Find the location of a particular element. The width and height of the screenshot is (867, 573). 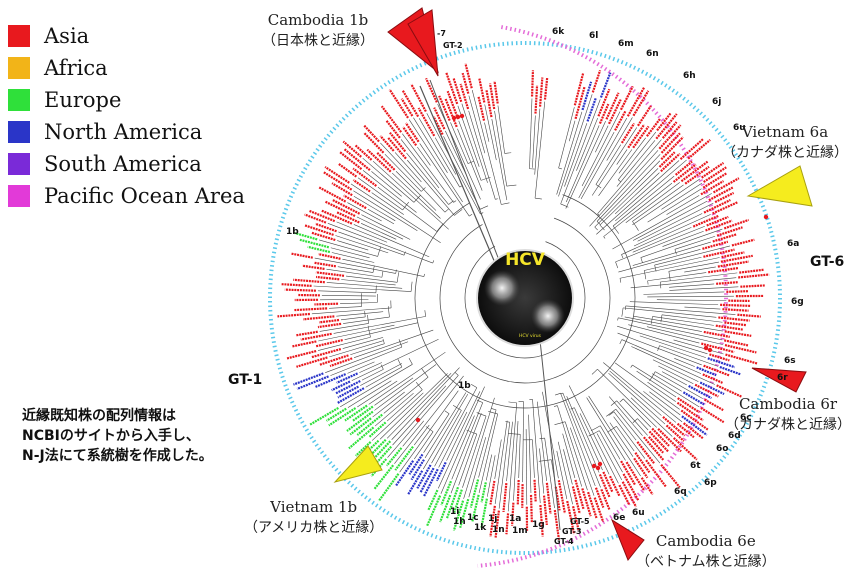

legend-label: Asia is located at coordinates (67, 36).